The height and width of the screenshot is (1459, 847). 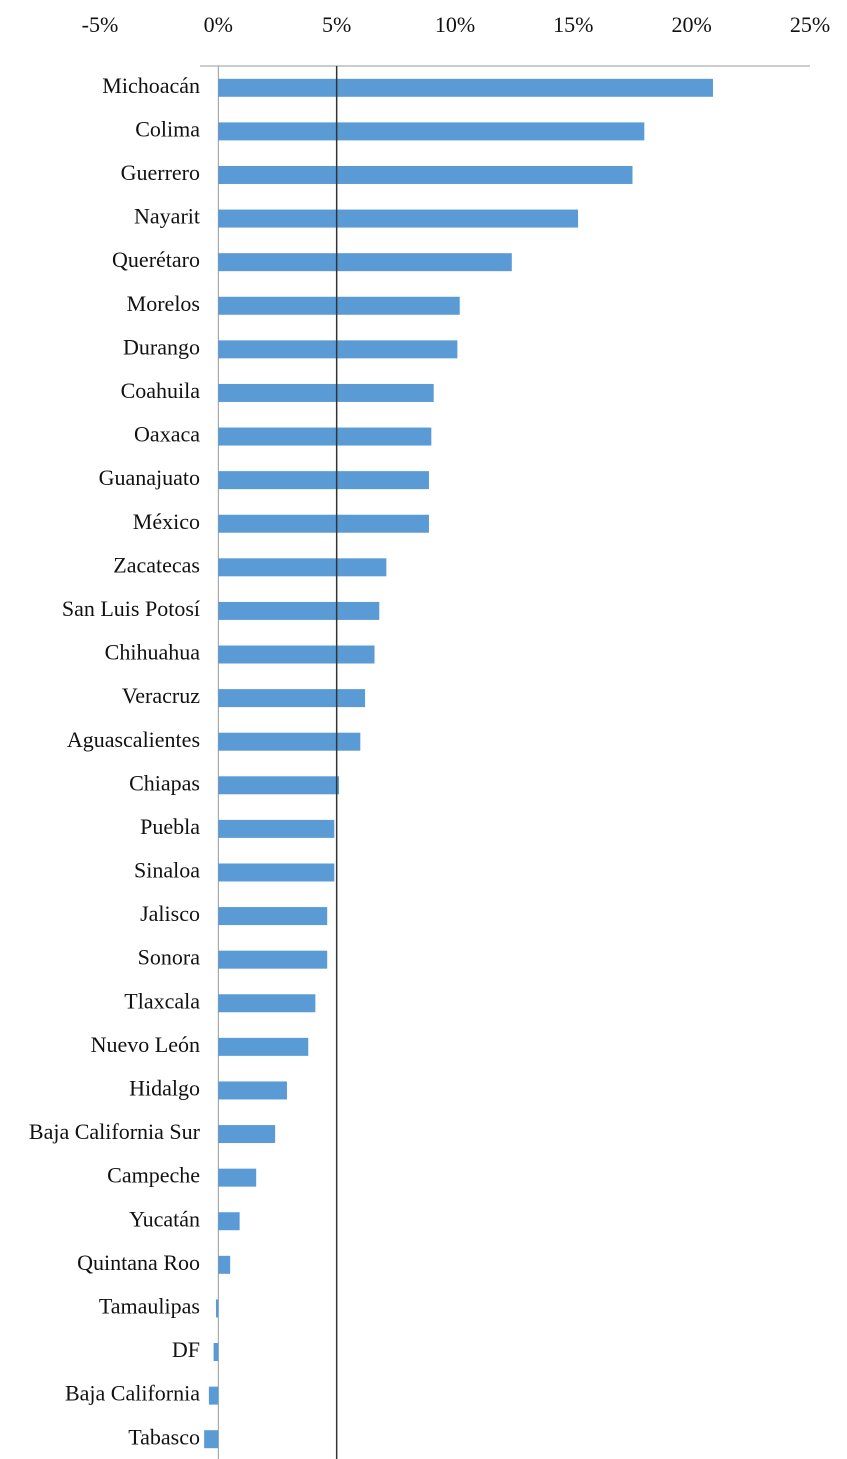 What do you see at coordinates (161, 346) in the screenshot?
I see `y-tick-label: Durango` at bounding box center [161, 346].